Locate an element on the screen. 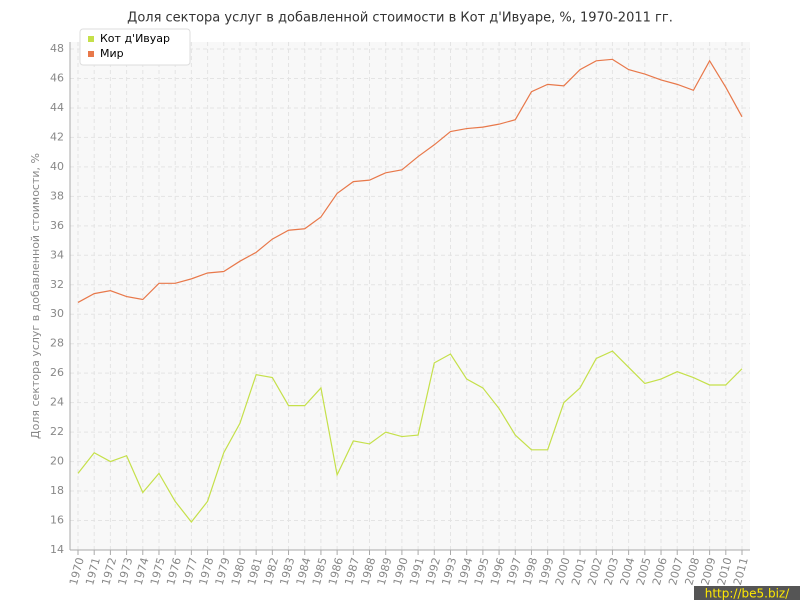 Image resolution: width=800 pixels, height=600 pixels. y-tick-label: 46 is located at coordinates (57, 77).